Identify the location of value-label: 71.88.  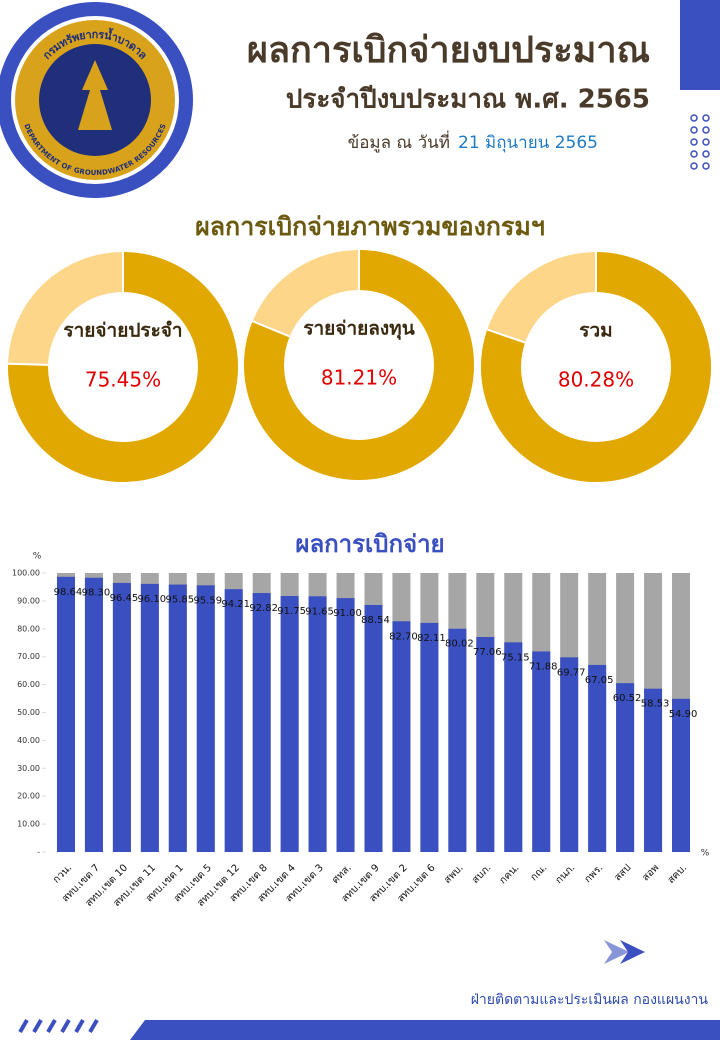
(543, 666).